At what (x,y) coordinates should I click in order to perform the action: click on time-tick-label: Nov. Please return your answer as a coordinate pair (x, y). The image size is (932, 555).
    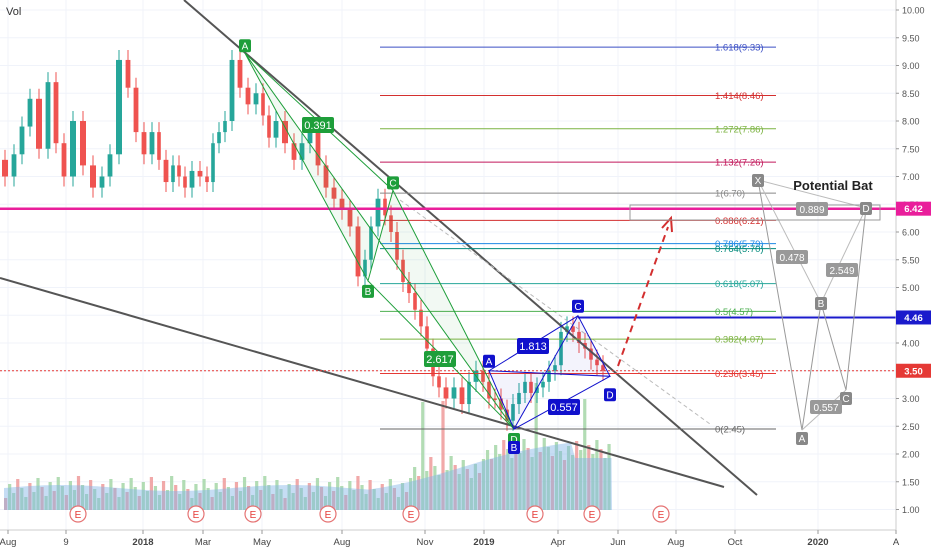
    Looking at the image, I should click on (425, 542).